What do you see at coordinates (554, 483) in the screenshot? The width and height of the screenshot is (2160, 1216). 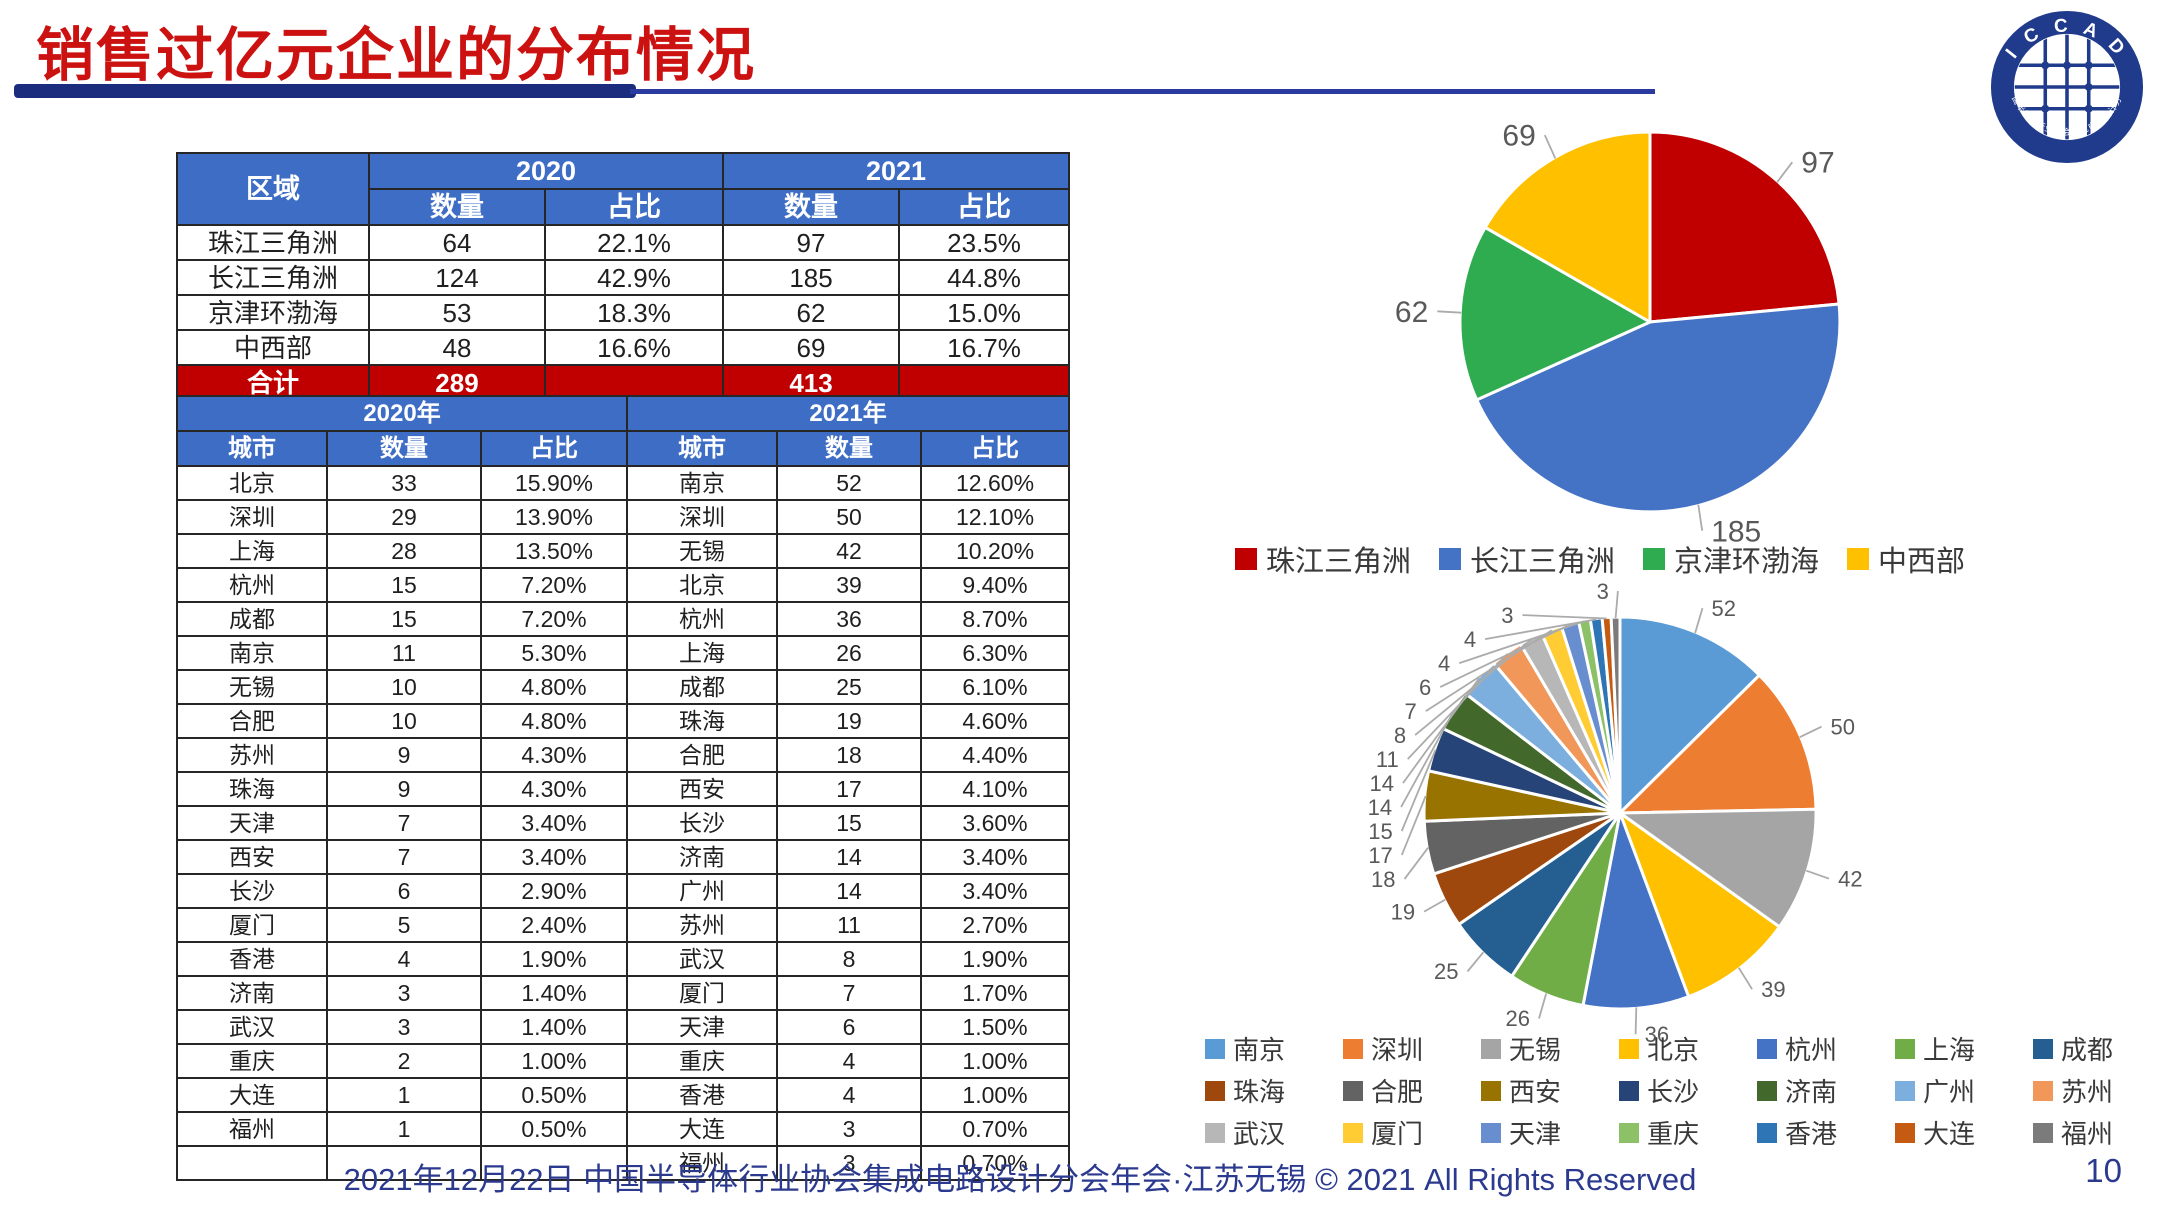 I see `table-cell: 15.90%` at bounding box center [554, 483].